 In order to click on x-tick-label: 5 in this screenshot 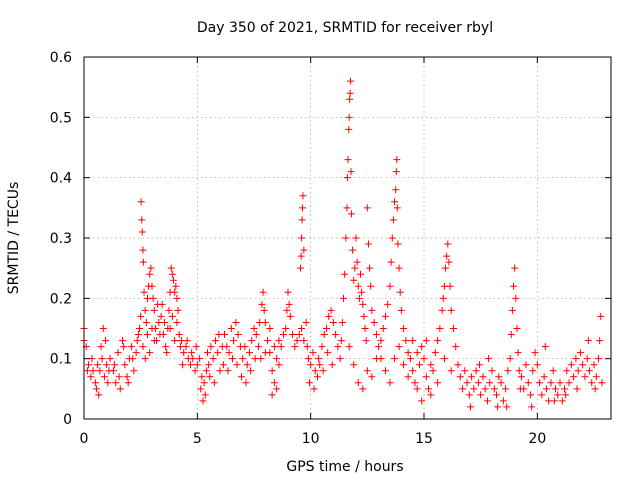, I will do `click(197, 439)`.